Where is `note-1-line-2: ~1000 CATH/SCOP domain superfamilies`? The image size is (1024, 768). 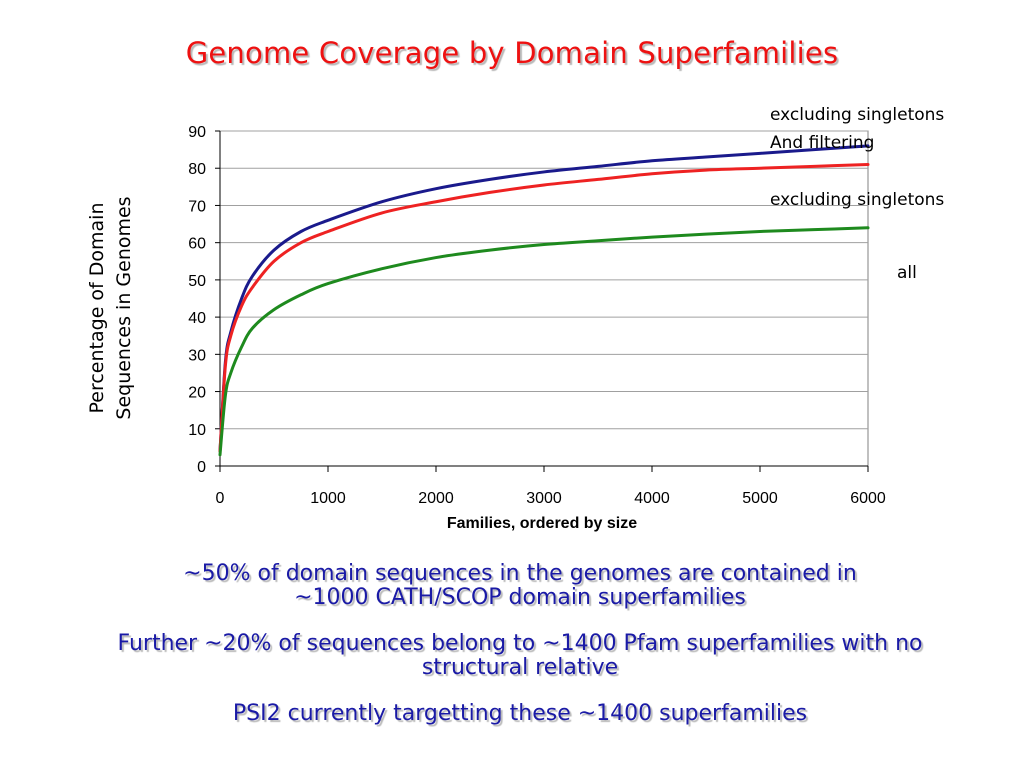 note-1-line-2: ~1000 CATH/SCOP domain superfamilies is located at coordinates (520, 597).